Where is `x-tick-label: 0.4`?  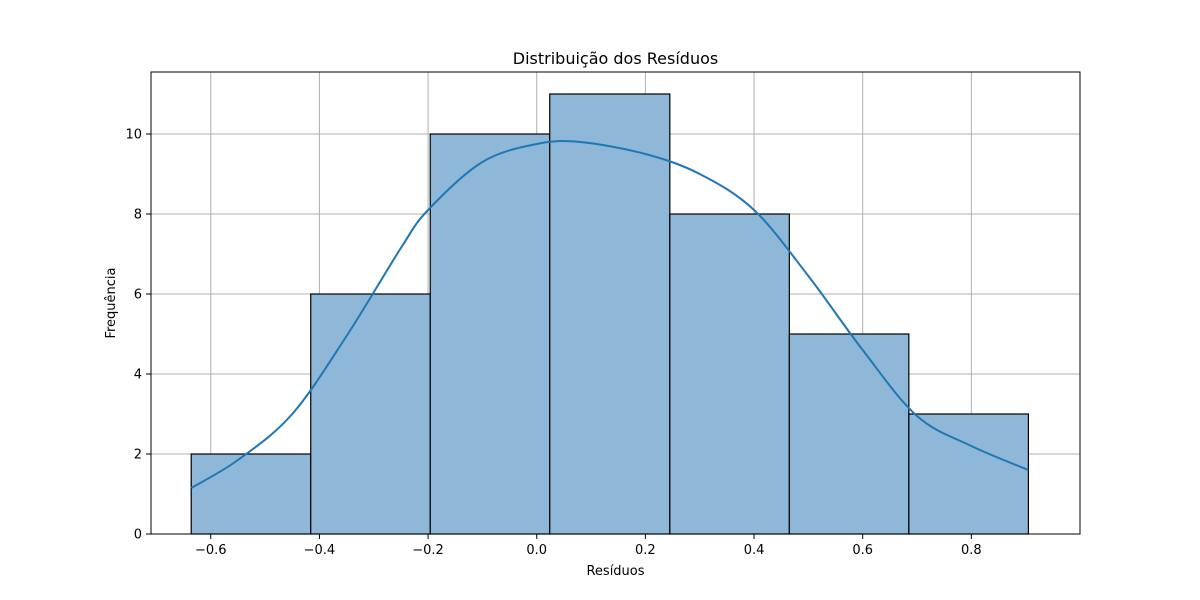
x-tick-label: 0.4 is located at coordinates (754, 550).